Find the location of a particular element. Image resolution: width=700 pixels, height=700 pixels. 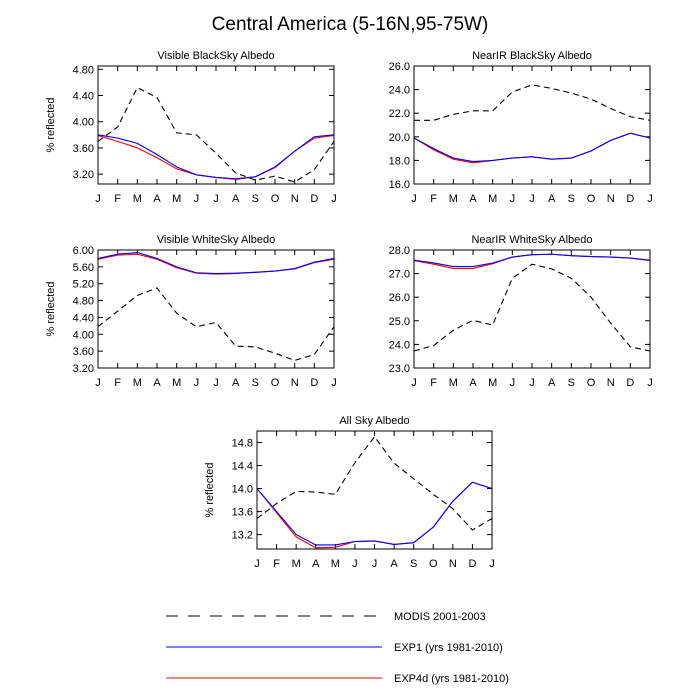

y-tick-label: 6.00 is located at coordinates (83, 251).